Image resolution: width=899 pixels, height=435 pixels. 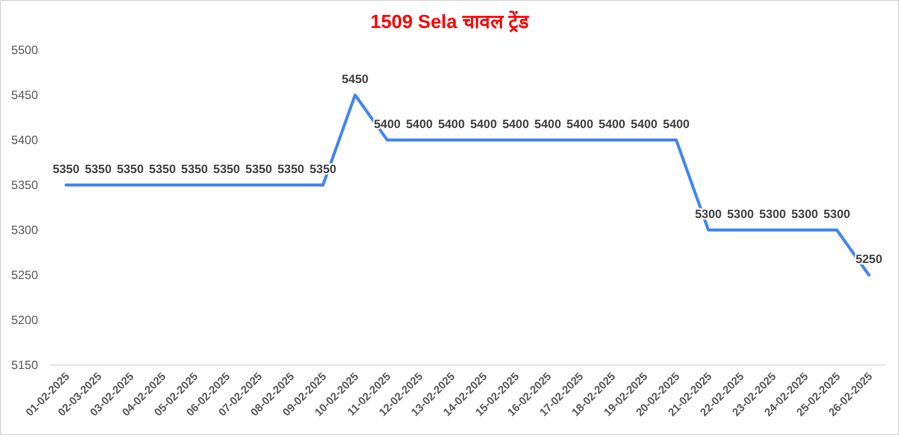 What do you see at coordinates (24, 275) in the screenshot?
I see `y-tick-label: 5250` at bounding box center [24, 275].